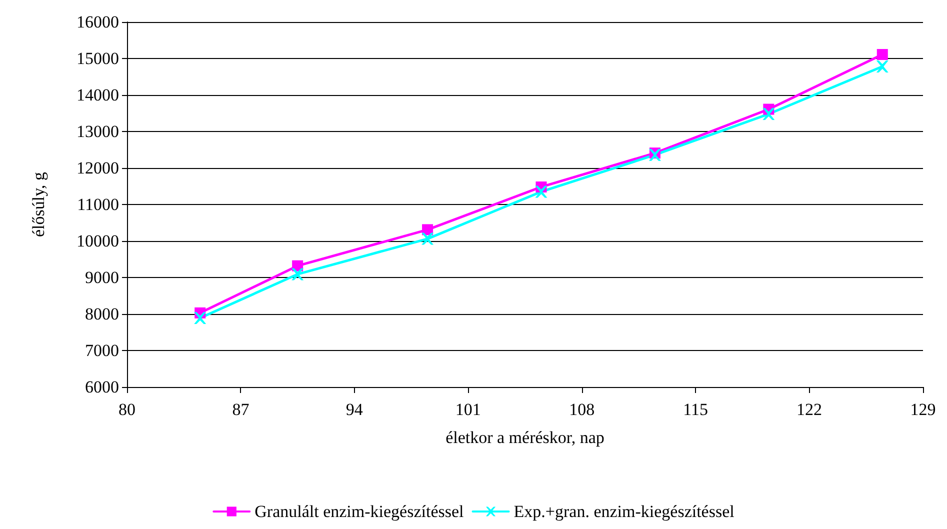  What do you see at coordinates (97, 241) in the screenshot?
I see `y-tick-label: 10000` at bounding box center [97, 241].